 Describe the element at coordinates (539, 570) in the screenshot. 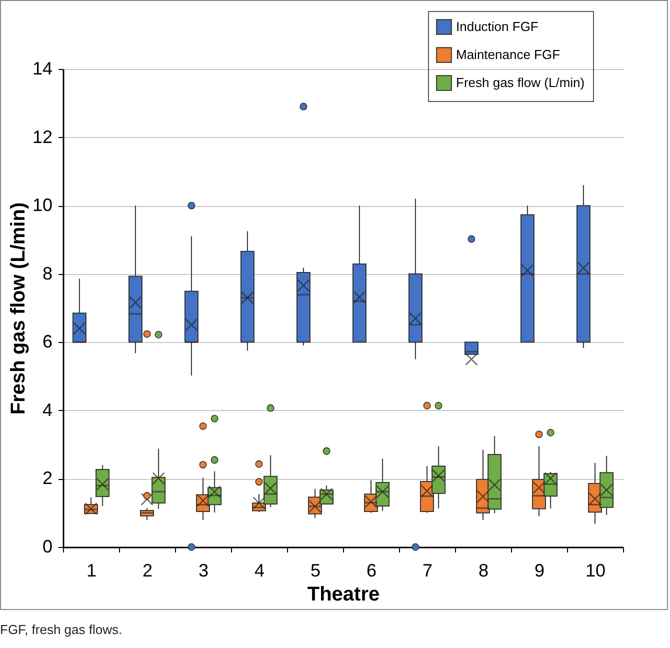

I see `x-tick-label: 9` at that location.